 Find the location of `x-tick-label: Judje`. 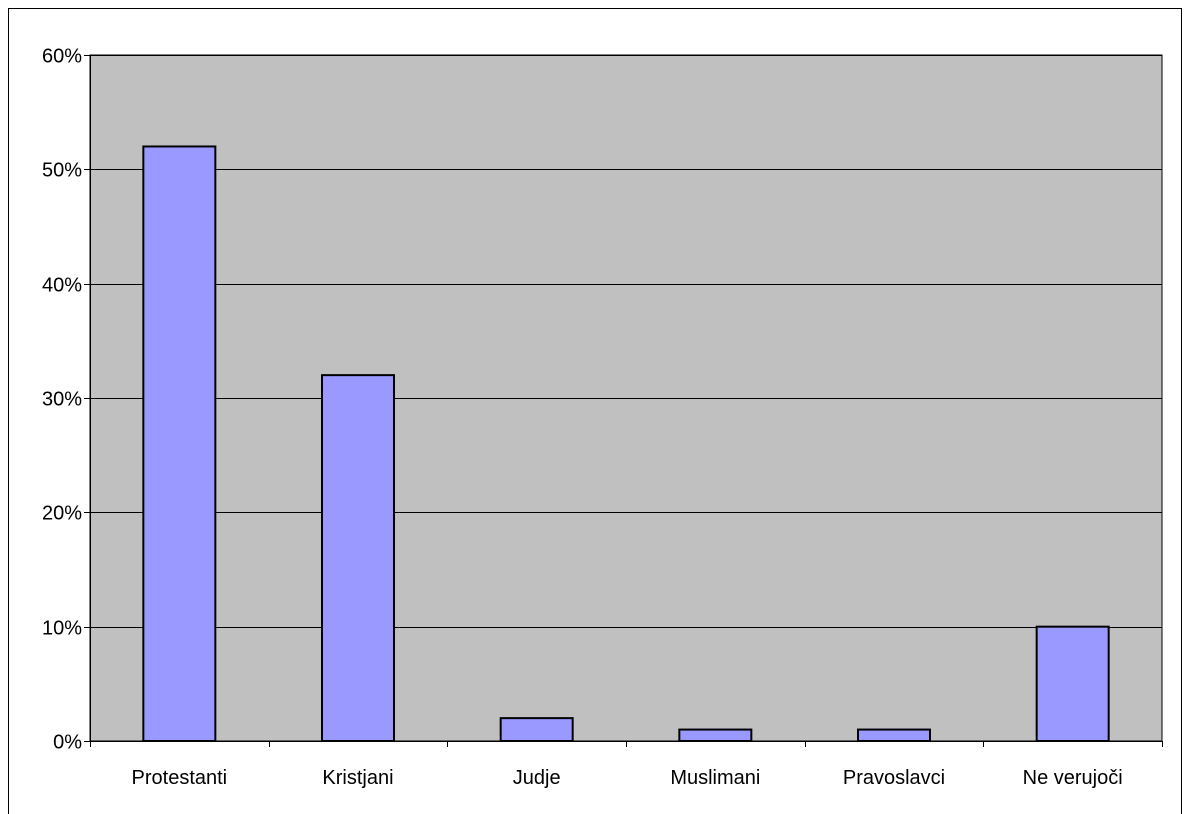

x-tick-label: Judje is located at coordinates (537, 778).